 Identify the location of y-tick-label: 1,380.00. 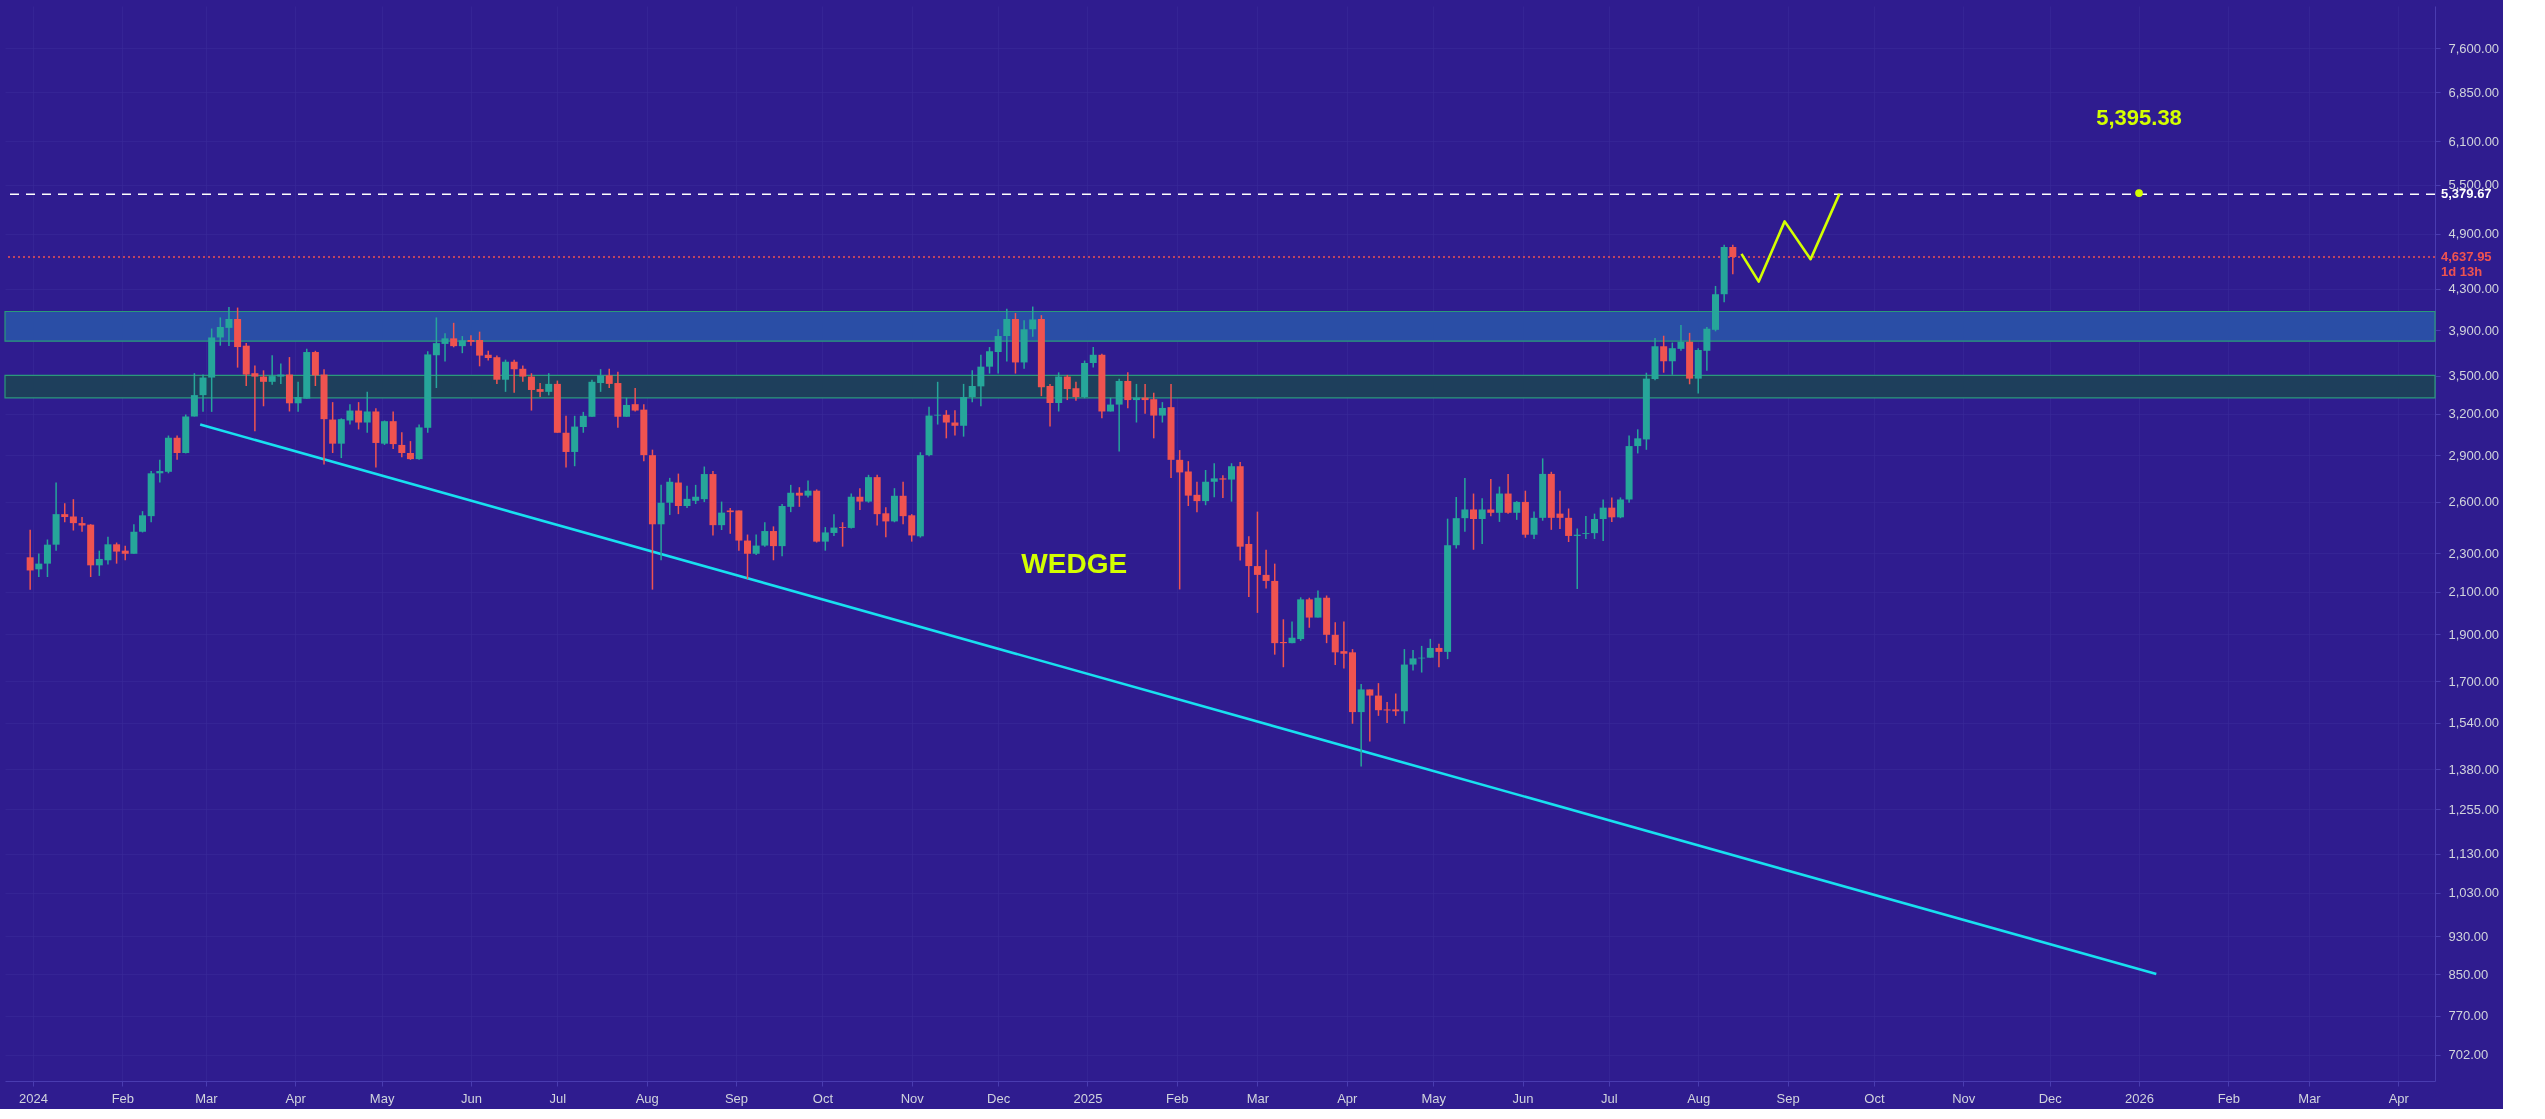
(2474, 769).